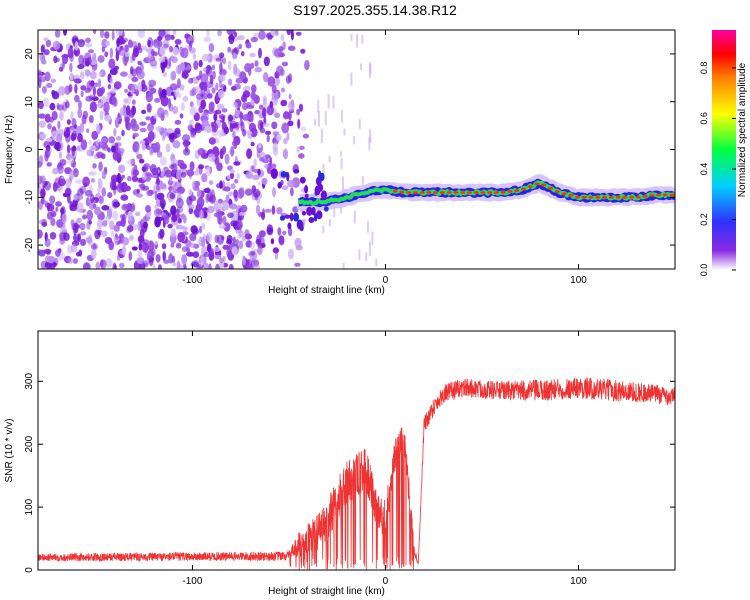 The image size is (750, 600). Describe the element at coordinates (704, 219) in the screenshot. I see `colorbar-tick-label: 0.2` at that location.